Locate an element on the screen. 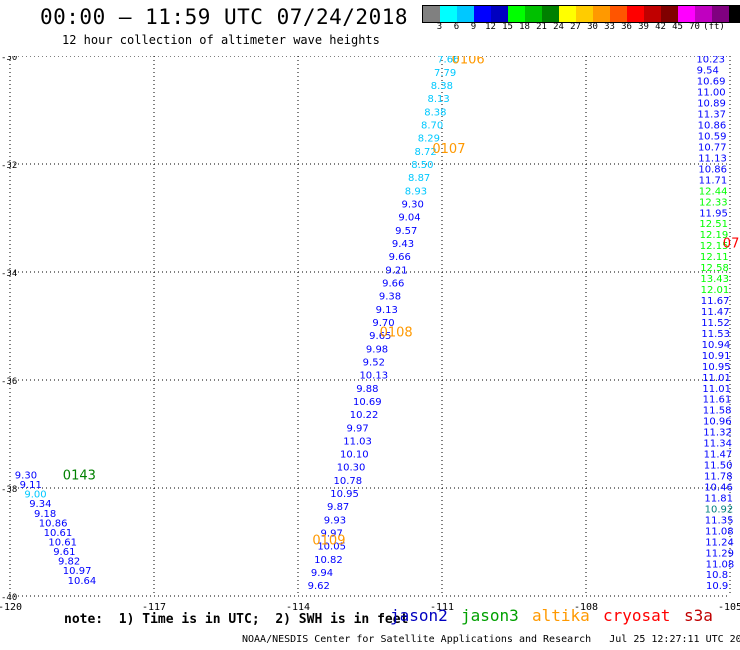 The image size is (740, 650). wave-height-value: 9.38 is located at coordinates (390, 297).